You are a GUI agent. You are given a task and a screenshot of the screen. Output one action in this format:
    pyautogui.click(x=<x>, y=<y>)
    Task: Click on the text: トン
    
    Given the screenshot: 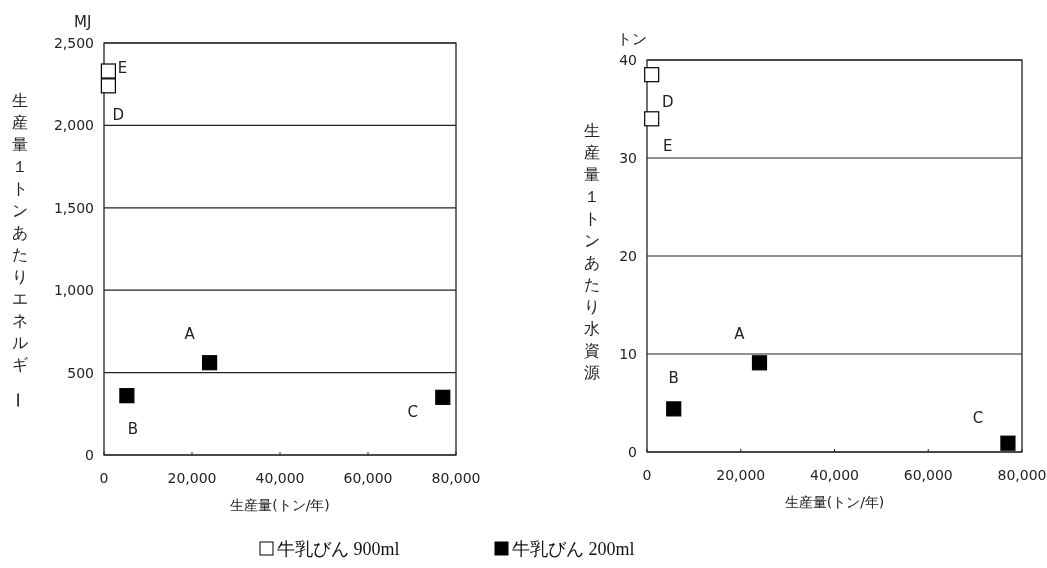 What is the action you would take?
    pyautogui.click(x=632, y=39)
    